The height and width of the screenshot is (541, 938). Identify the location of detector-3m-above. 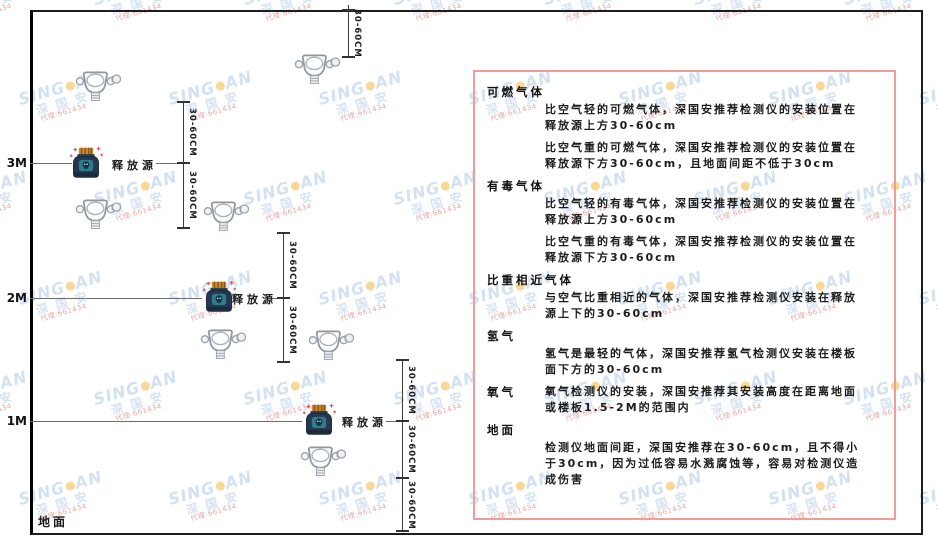
(98, 86).